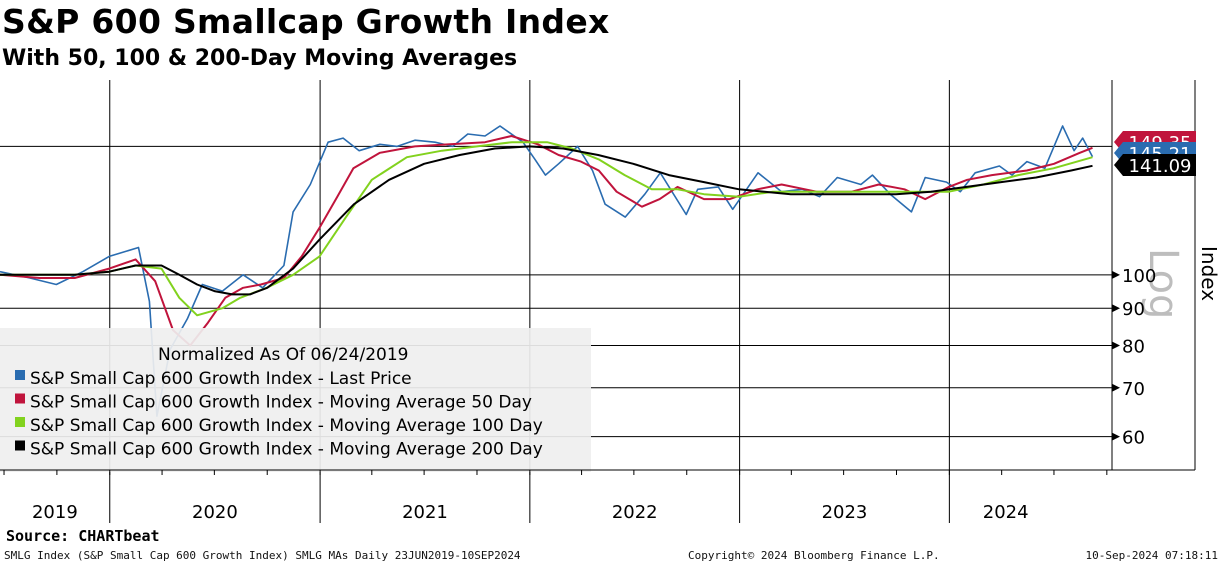 The height and width of the screenshot is (566, 1224). I want to click on chart-subtitle: With 50, 100 & 200-Day Moving Averages, so click(260, 58).